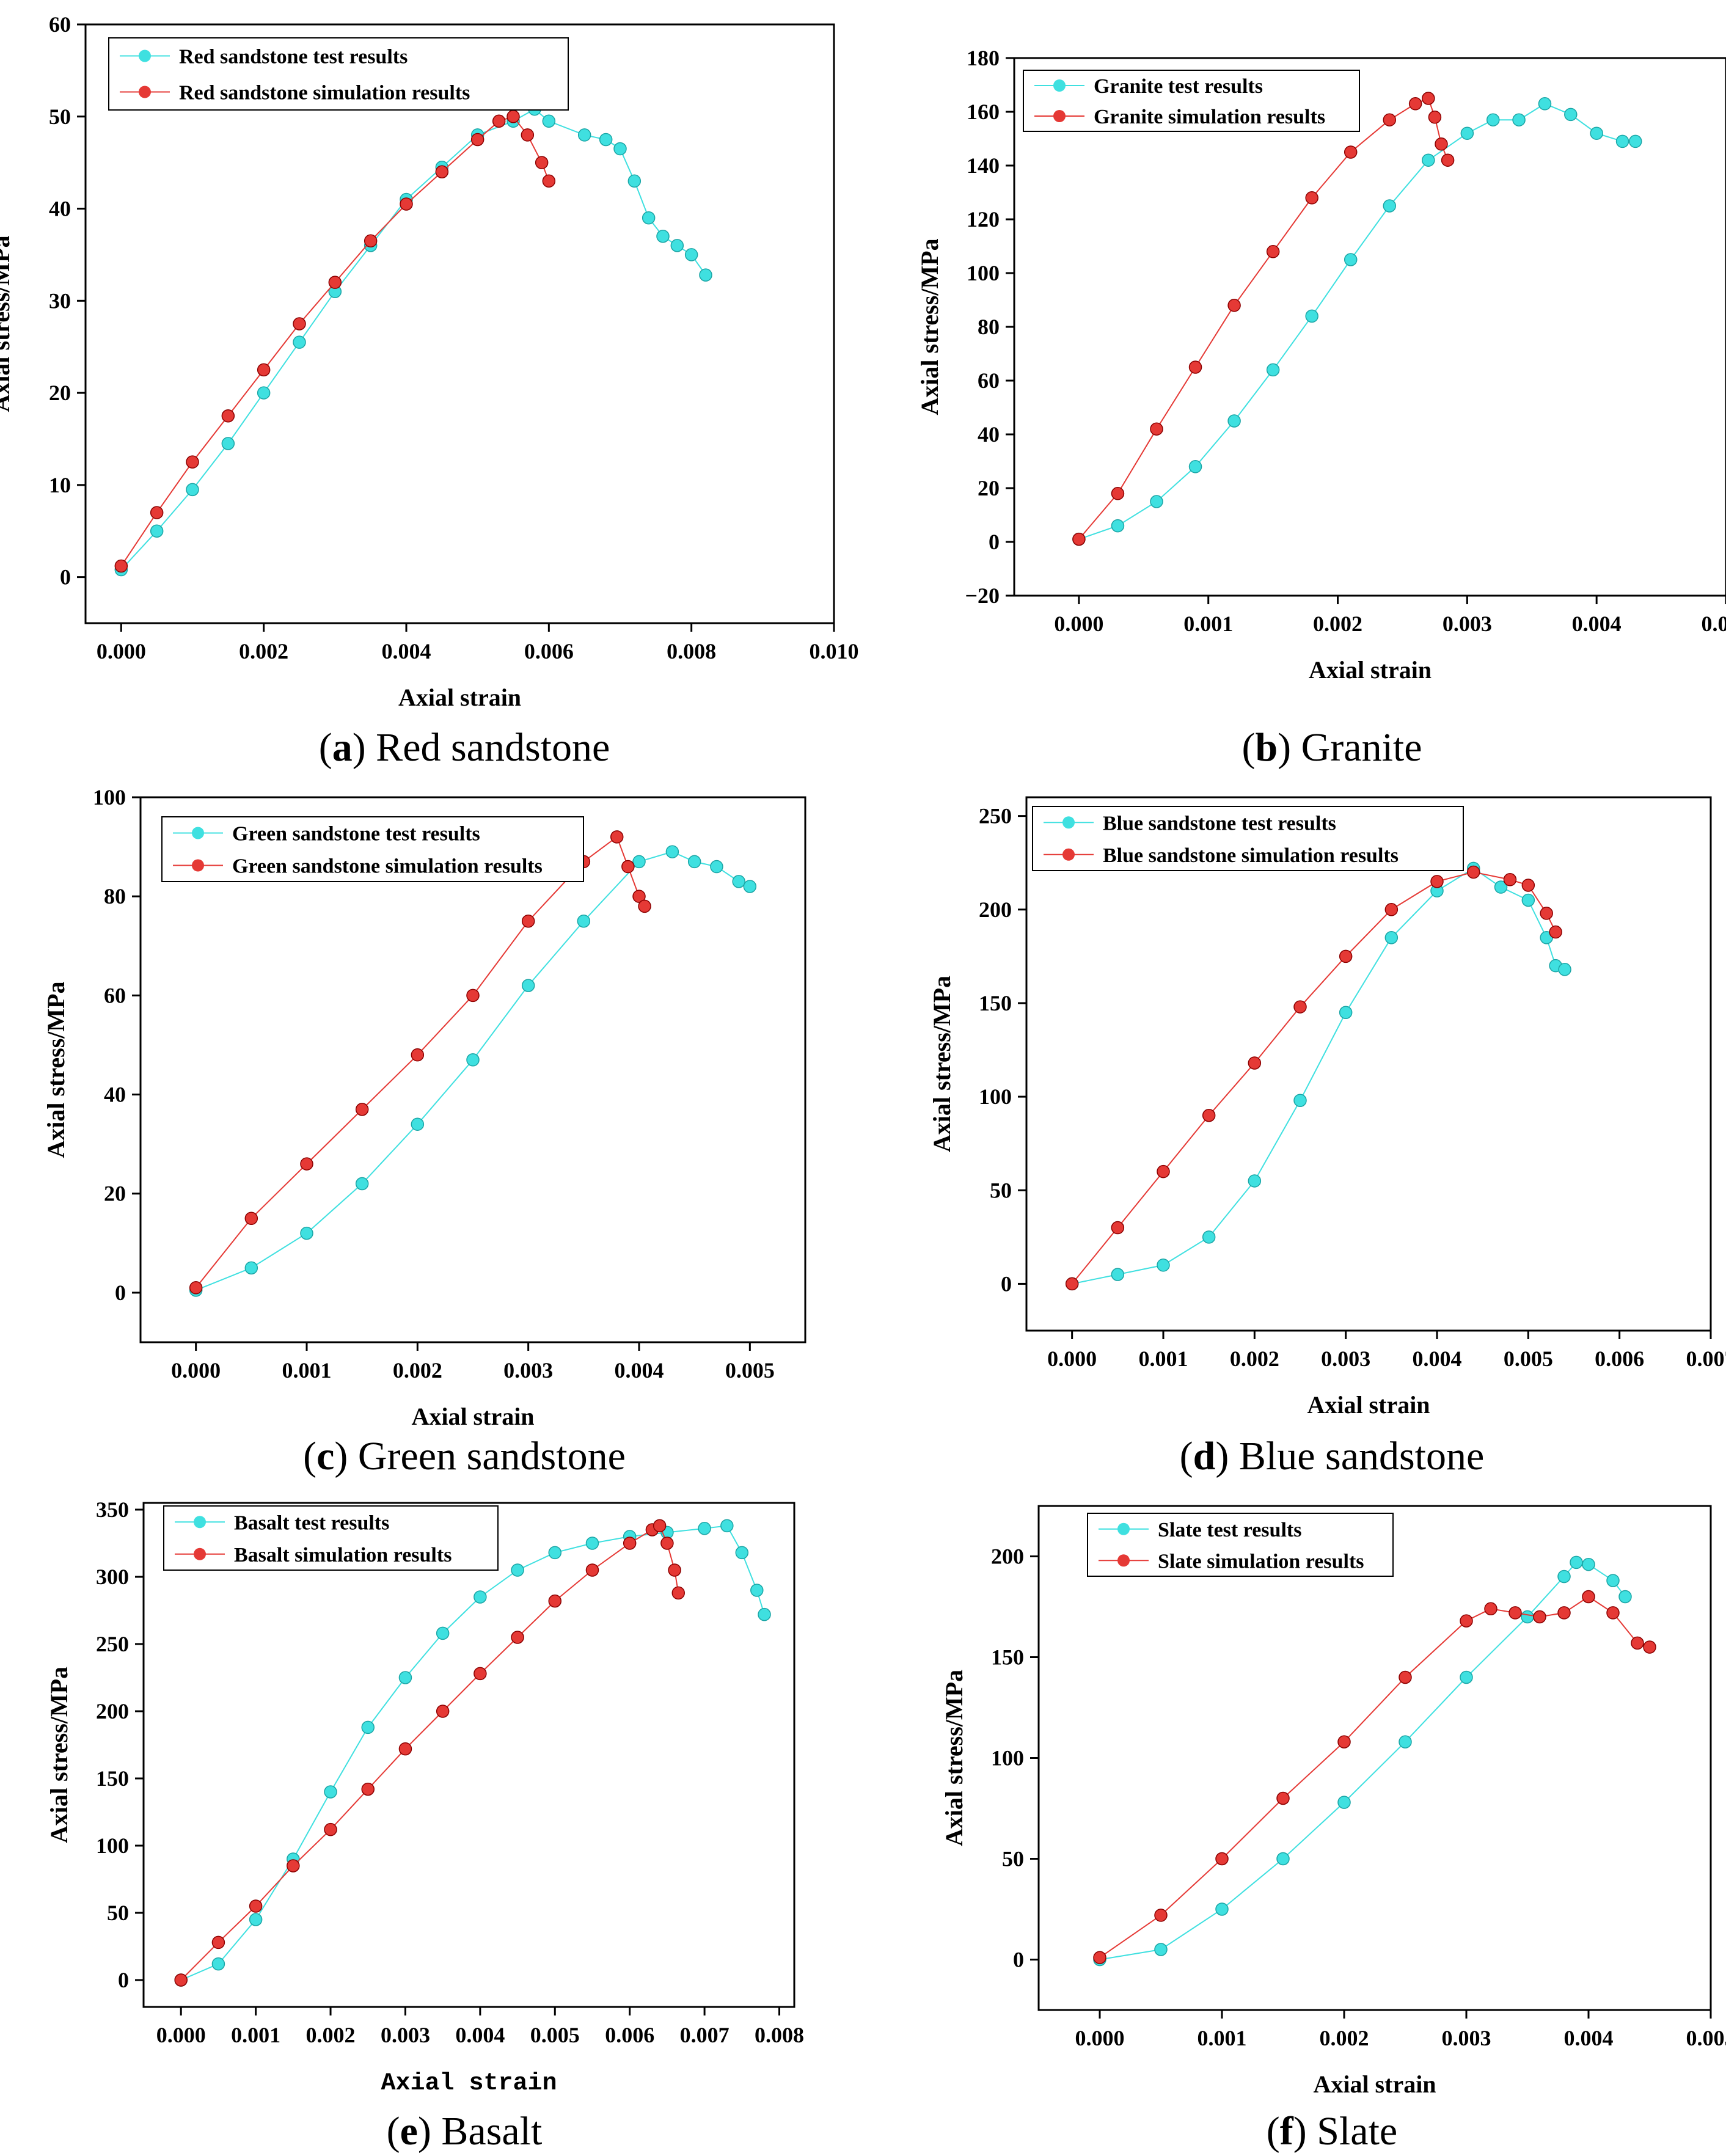 The height and width of the screenshot is (2156, 1726). Describe the element at coordinates (779, 2035) in the screenshot. I see `x-tick-label: 0.008` at that location.